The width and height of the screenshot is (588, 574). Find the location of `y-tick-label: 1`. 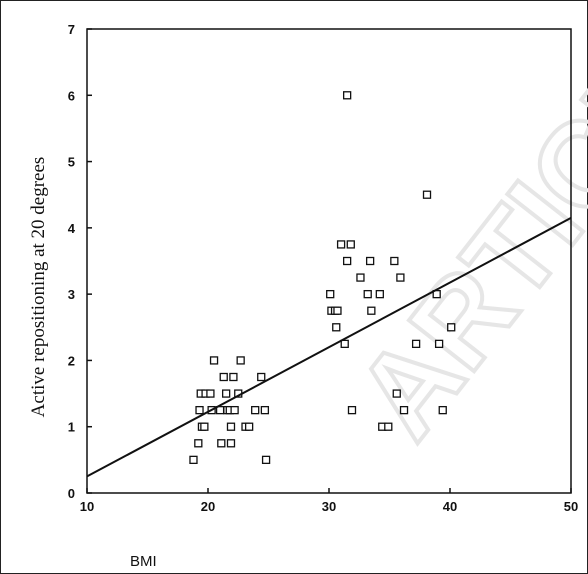

y-tick-label: 1 is located at coordinates (71, 427).